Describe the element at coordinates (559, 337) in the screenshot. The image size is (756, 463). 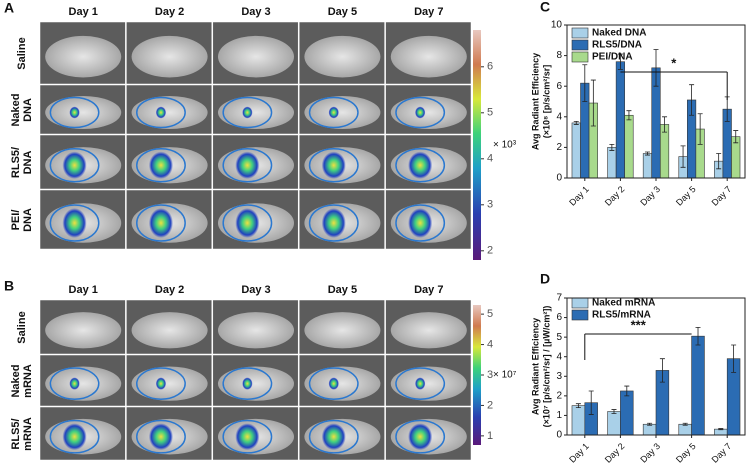
I see `y-tick-label: 5` at that location.